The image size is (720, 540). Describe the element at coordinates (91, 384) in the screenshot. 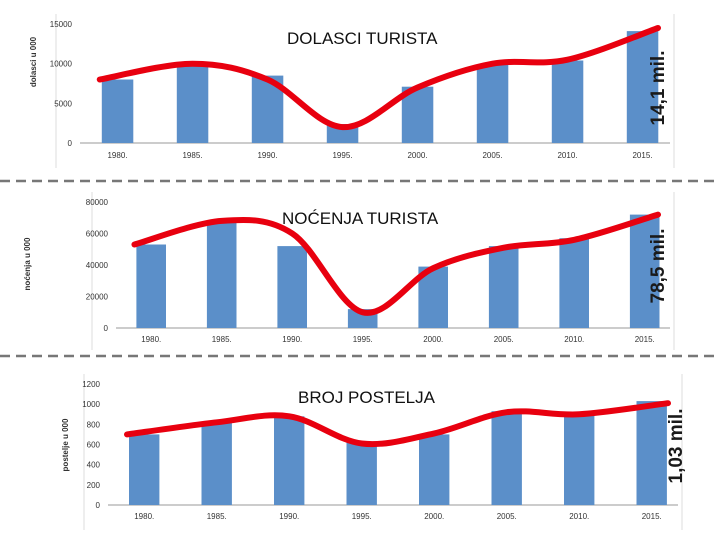

I see `y-tick-label: 1200` at that location.